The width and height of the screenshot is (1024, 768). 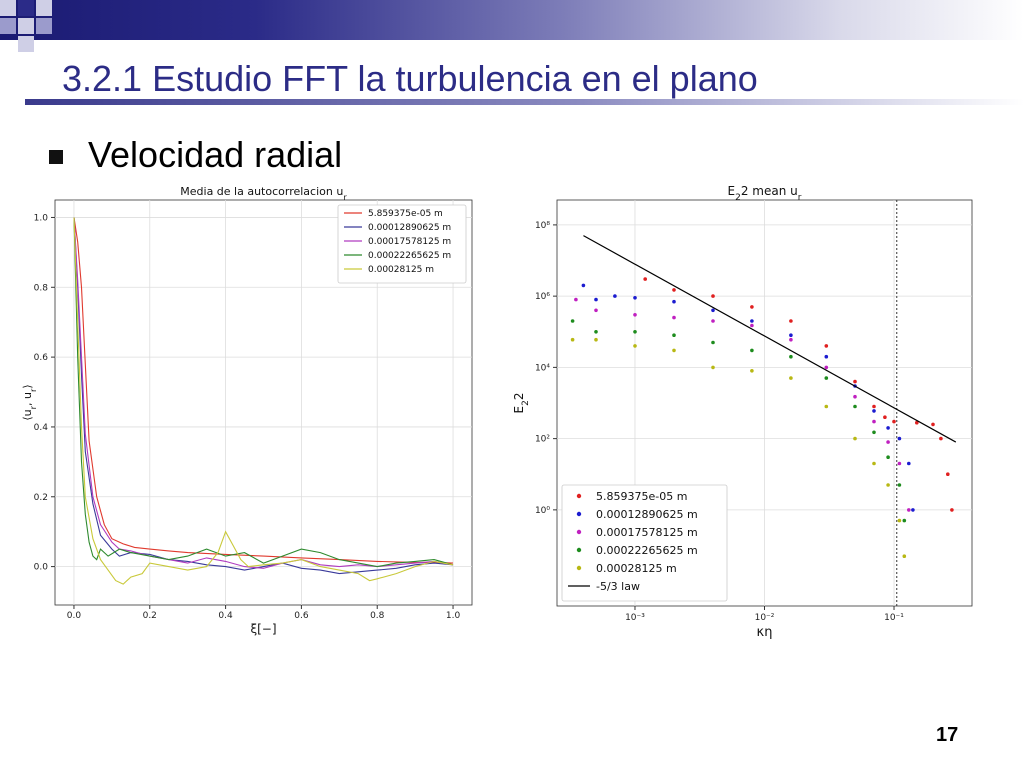 I want to click on x-tick-label: 10⁻¹, so click(x=894, y=618).